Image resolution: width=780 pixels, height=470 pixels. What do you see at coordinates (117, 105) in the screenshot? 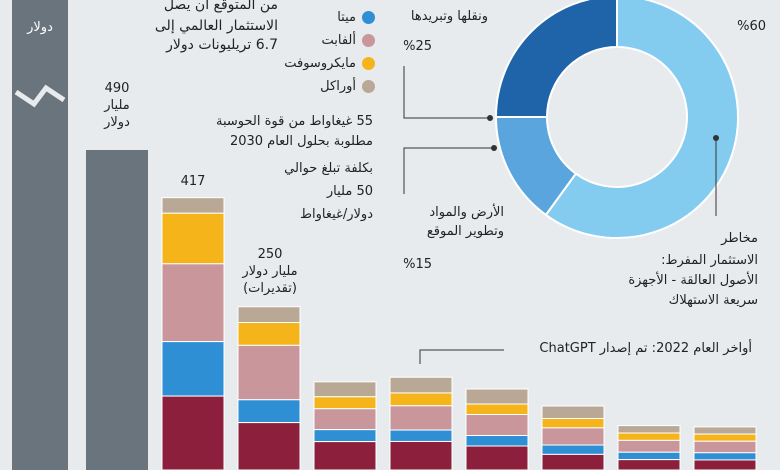
I see `bar-1-label: 490 مليار دولار` at bounding box center [117, 105].